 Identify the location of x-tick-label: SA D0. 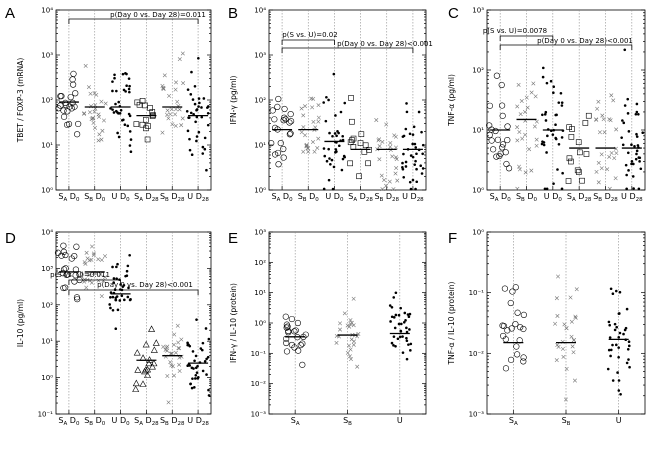
(501, 197).